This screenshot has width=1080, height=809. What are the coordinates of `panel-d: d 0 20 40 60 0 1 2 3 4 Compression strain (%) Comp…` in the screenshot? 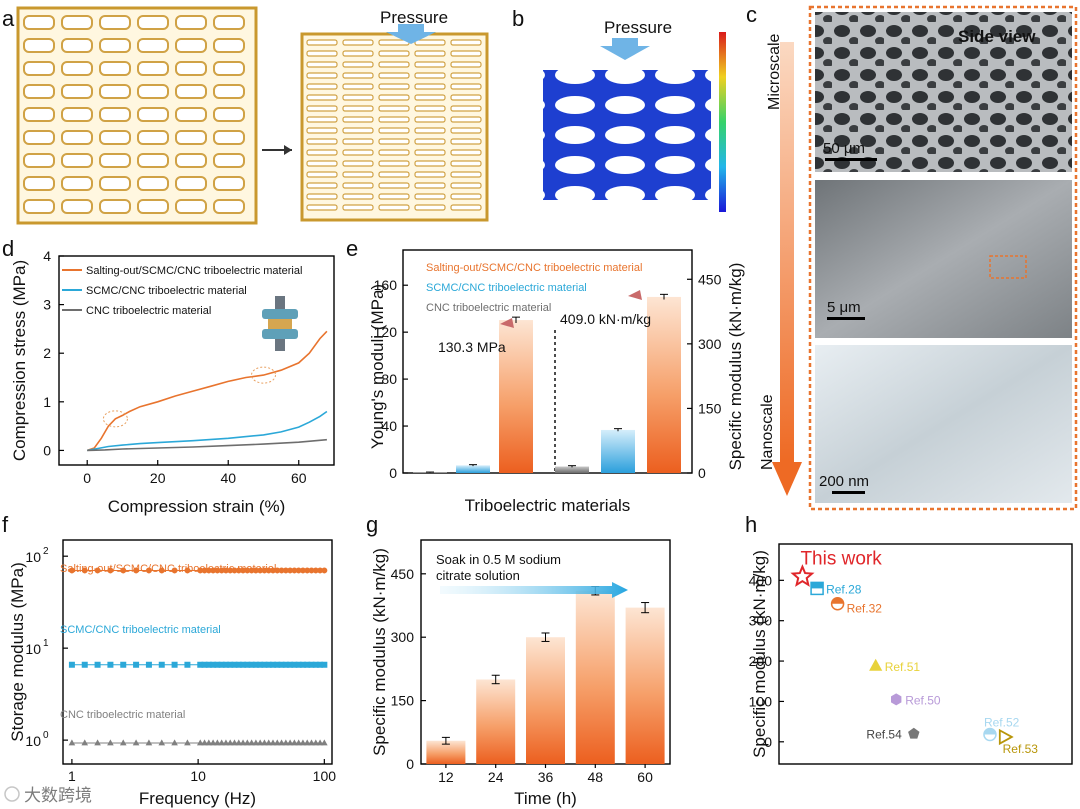 It's located at (168, 376).